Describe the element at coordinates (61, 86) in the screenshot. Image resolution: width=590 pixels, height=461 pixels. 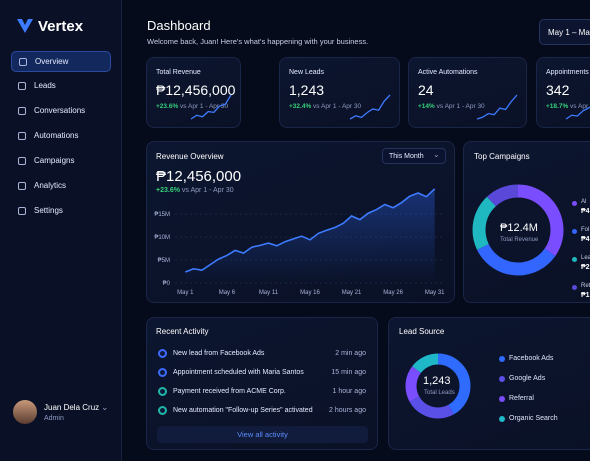
I see `nav-item: Leads` at that location.